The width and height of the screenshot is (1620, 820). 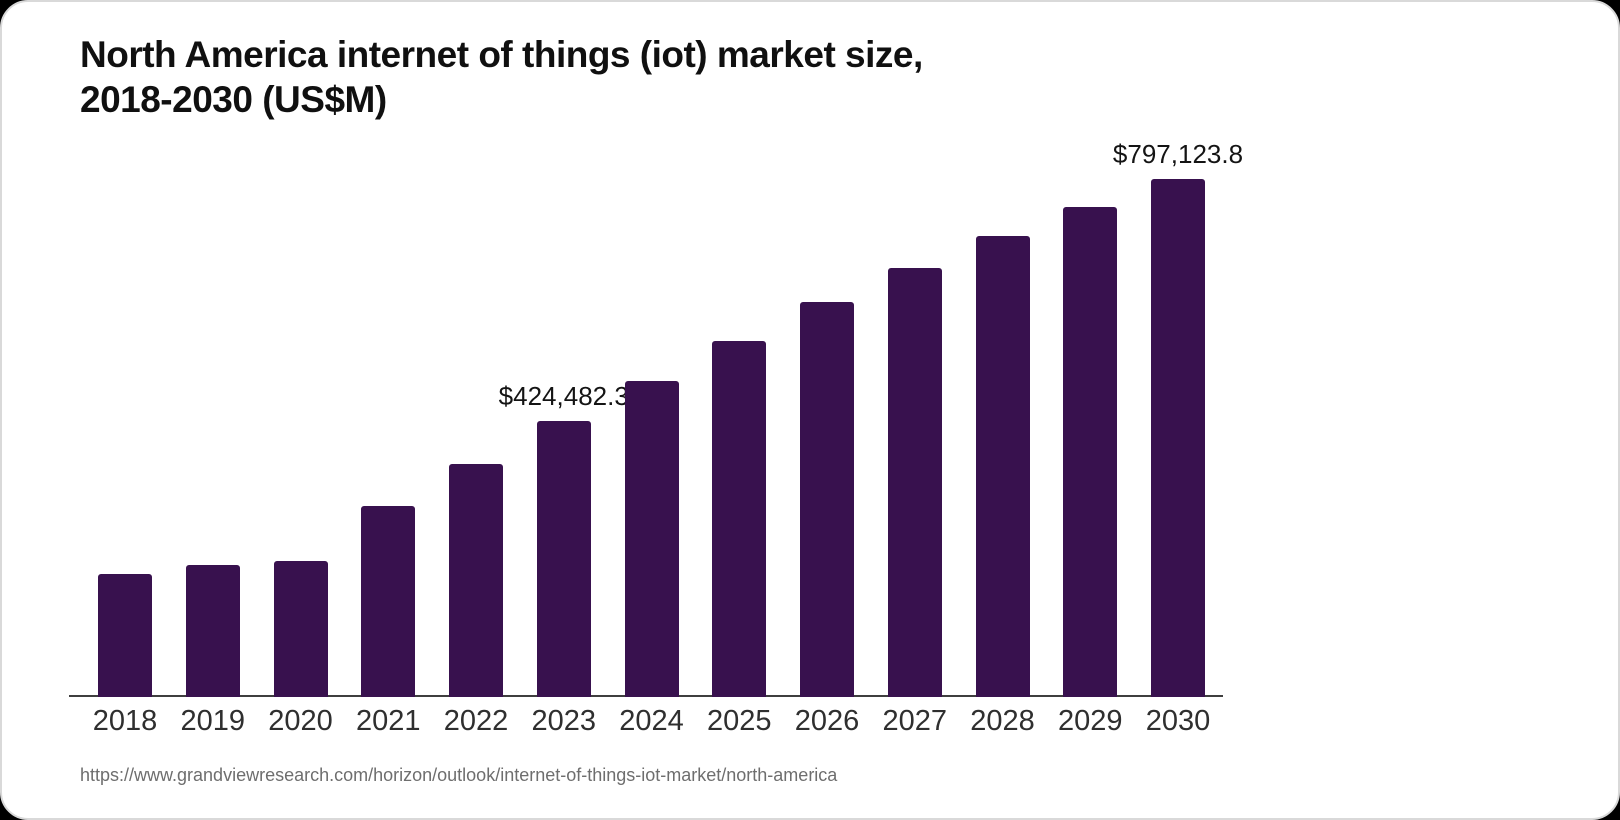 What do you see at coordinates (739, 721) in the screenshot?
I see `x-axis-label-2025: 2025` at bounding box center [739, 721].